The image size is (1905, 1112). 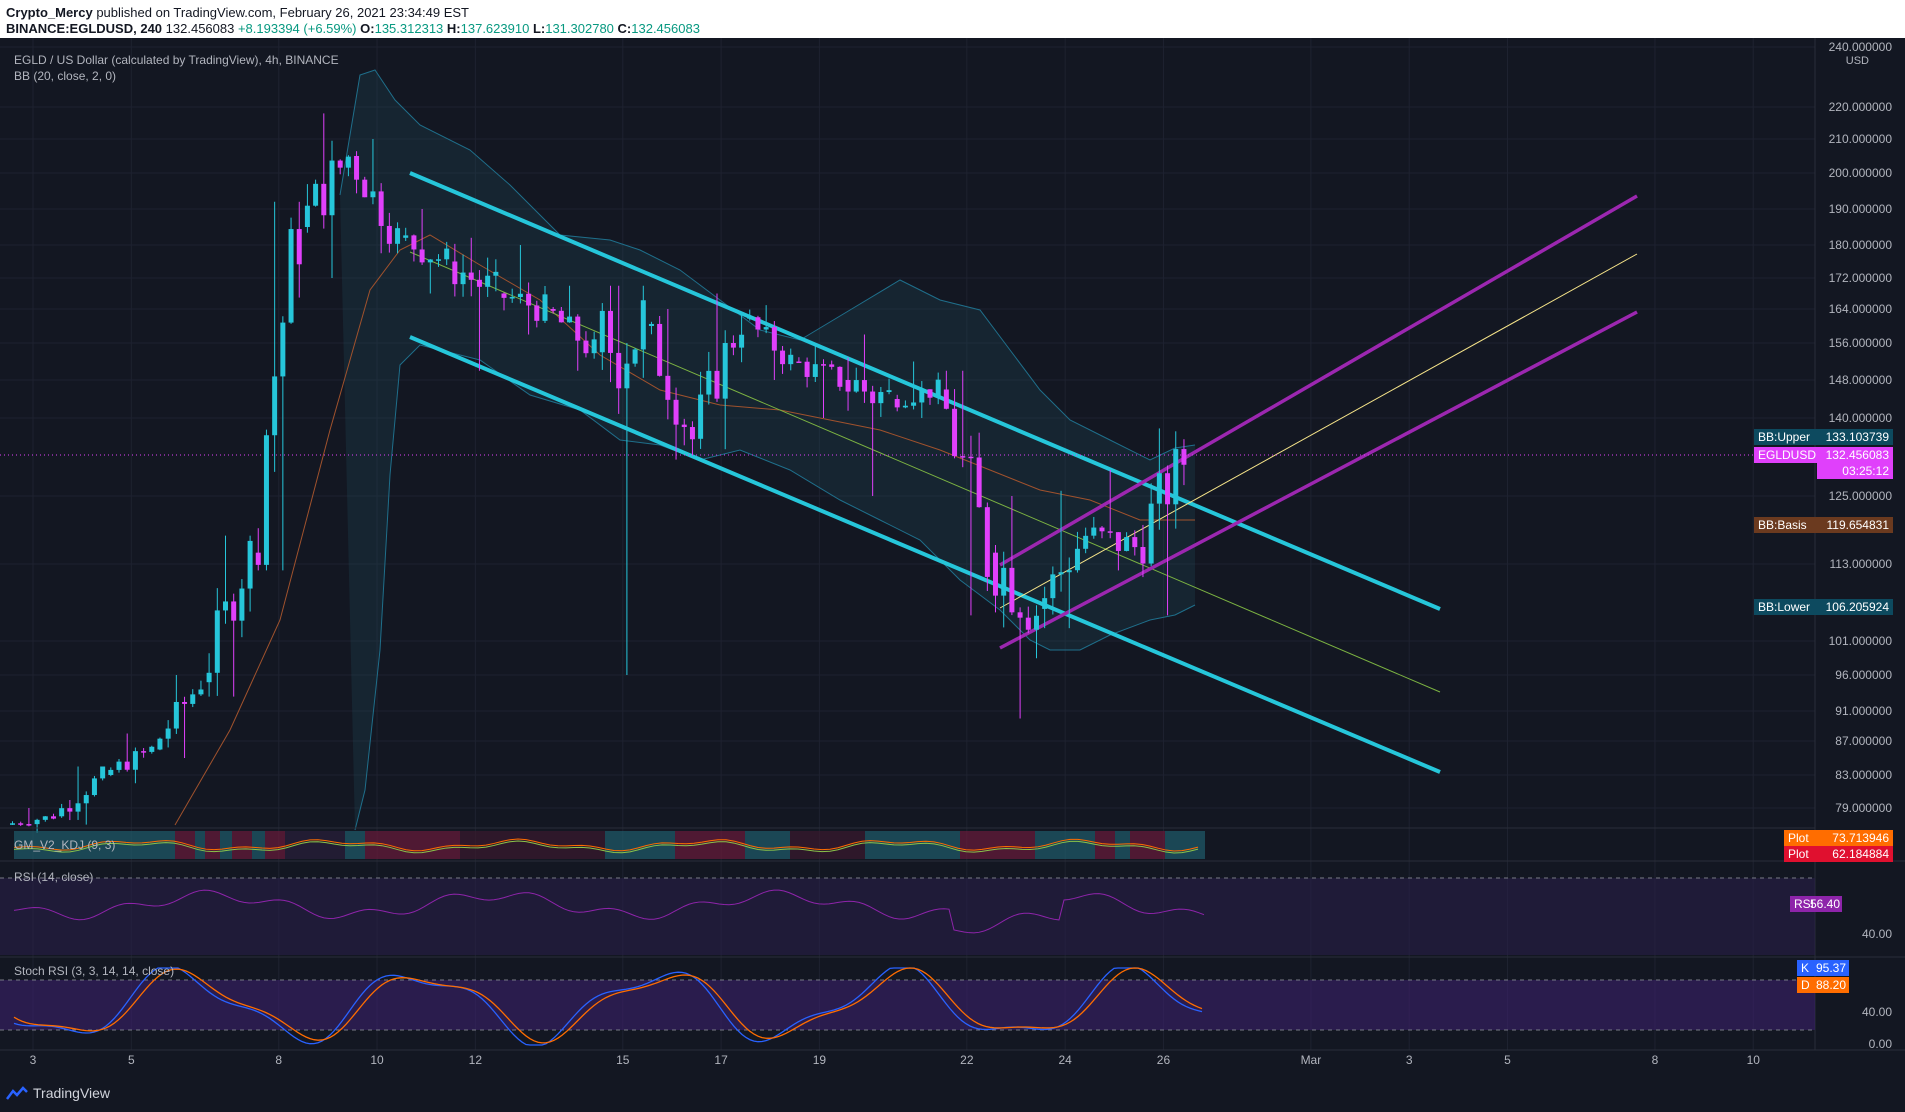 What do you see at coordinates (476, 1060) in the screenshot?
I see `time-tick-label: 12` at bounding box center [476, 1060].